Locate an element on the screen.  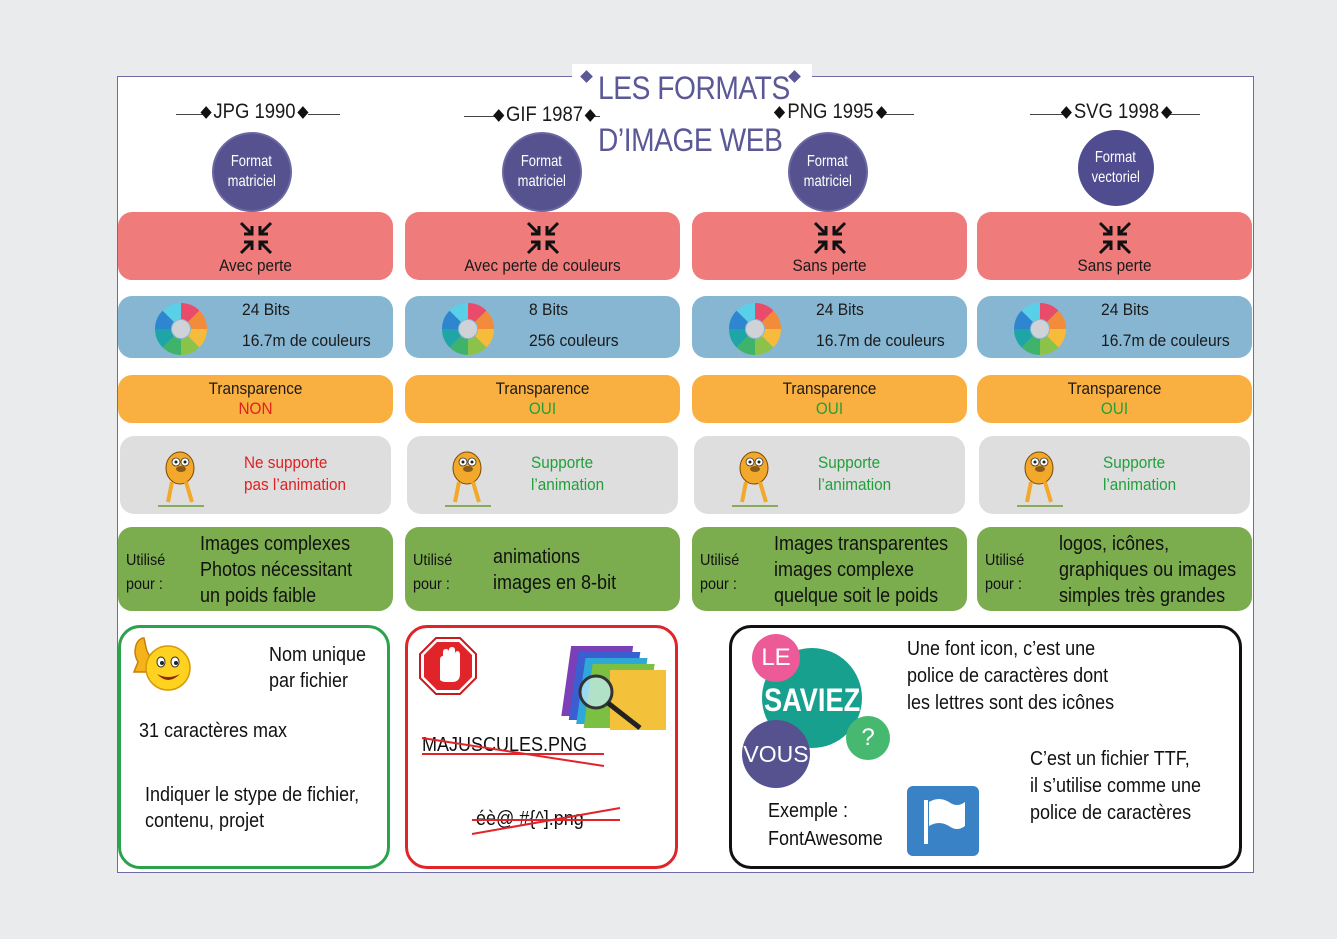
fact-text: police de caractères is located at coordinates (1111, 813).